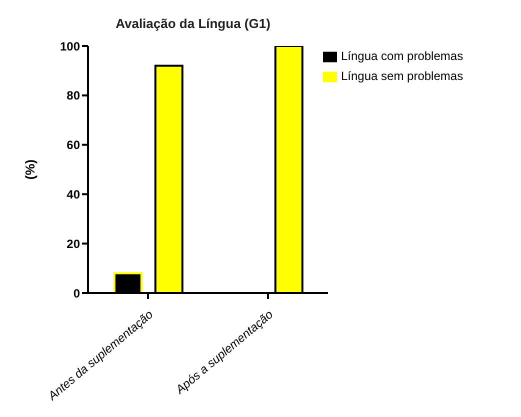 The width and height of the screenshot is (521, 417). Describe the element at coordinates (402, 56) in the screenshot. I see `legend-label: Língua com problemas` at that location.